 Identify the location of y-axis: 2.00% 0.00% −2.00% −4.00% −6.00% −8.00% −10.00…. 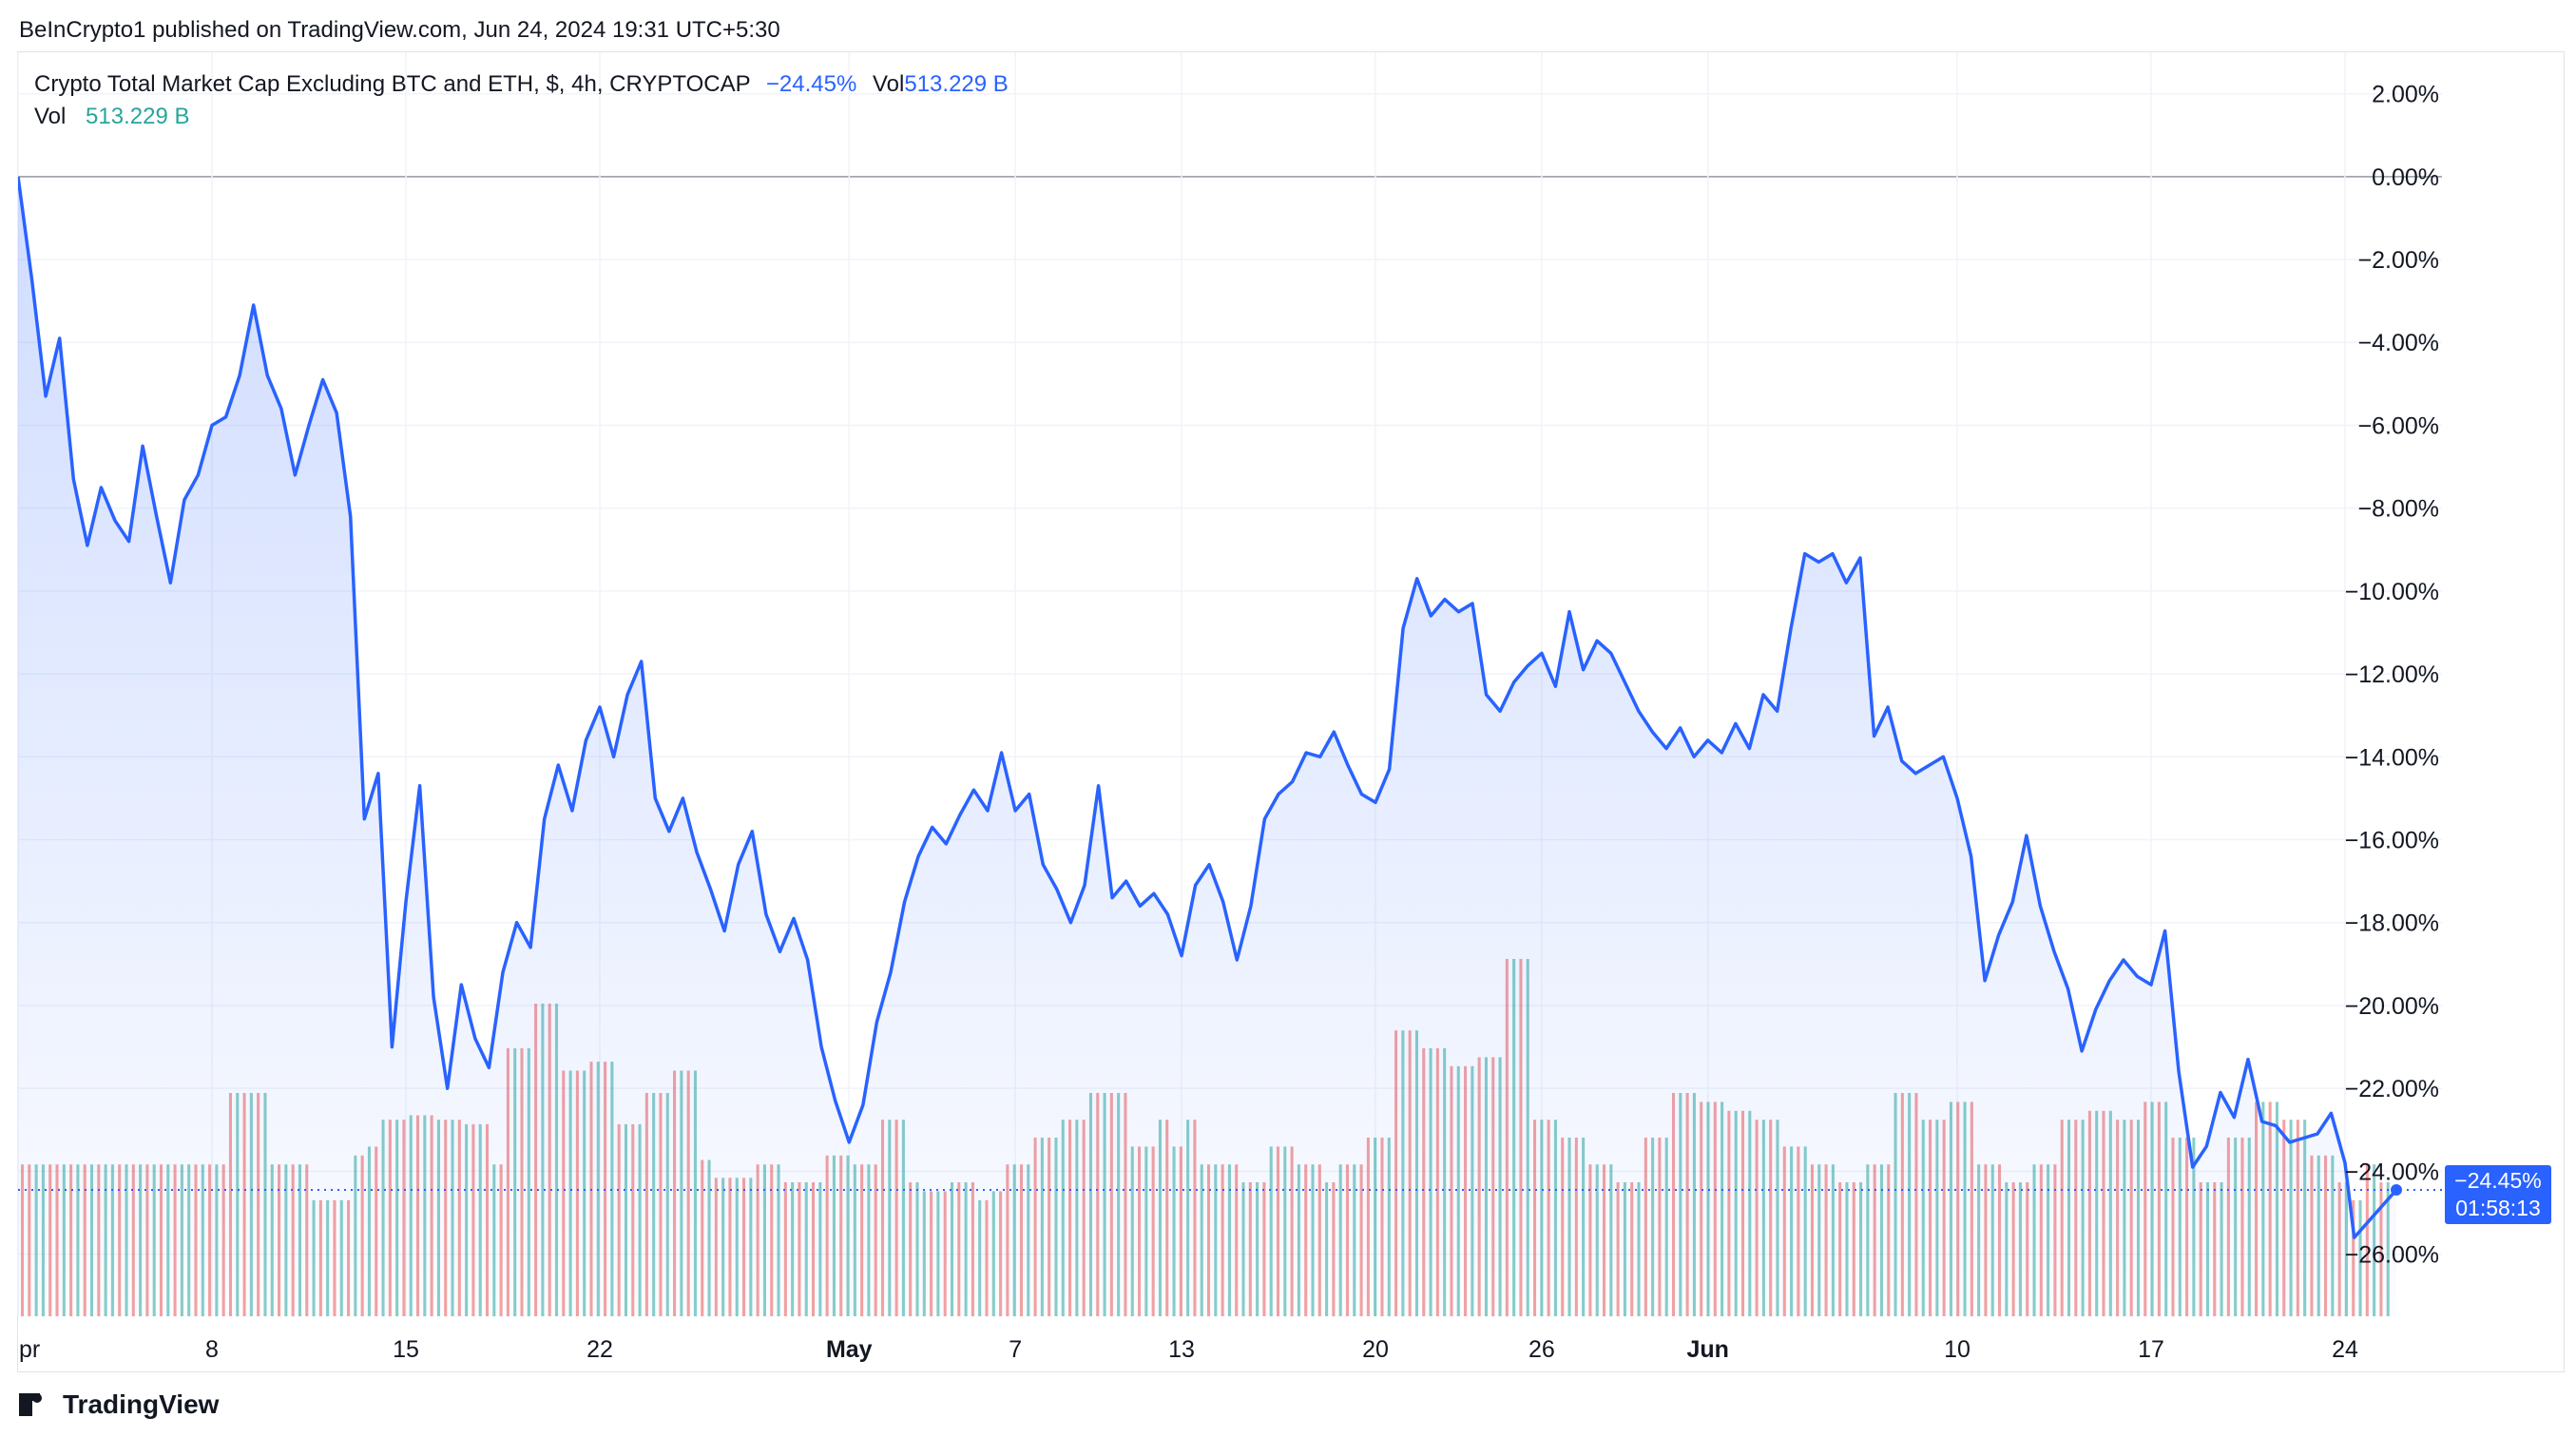
(2392, 675).